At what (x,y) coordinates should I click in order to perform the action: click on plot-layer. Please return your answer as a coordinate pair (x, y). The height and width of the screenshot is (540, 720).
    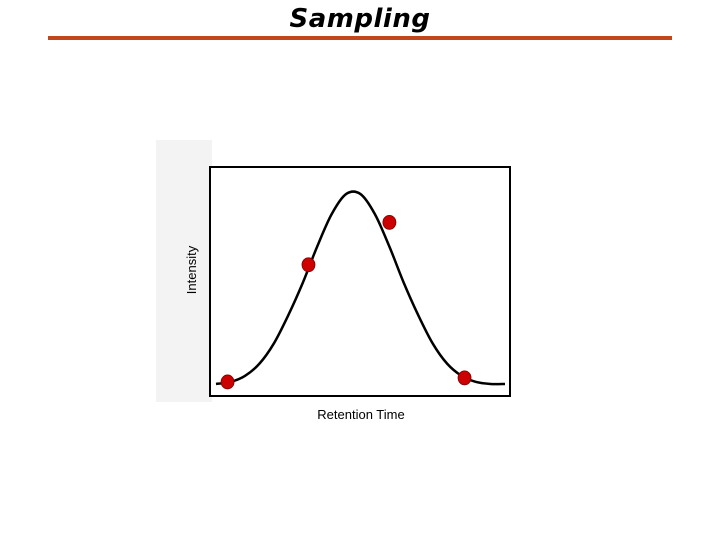
    Looking at the image, I should click on (360, 290).